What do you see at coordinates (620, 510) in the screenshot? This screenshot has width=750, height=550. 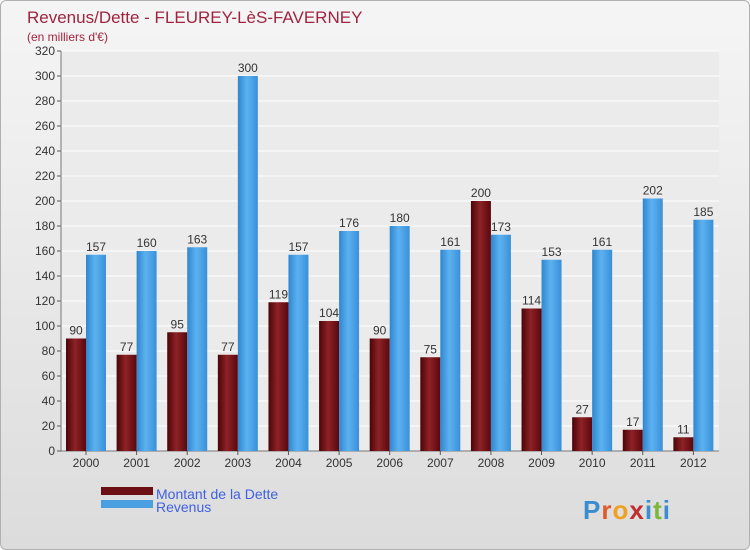 I see `logo-letter: o` at bounding box center [620, 510].